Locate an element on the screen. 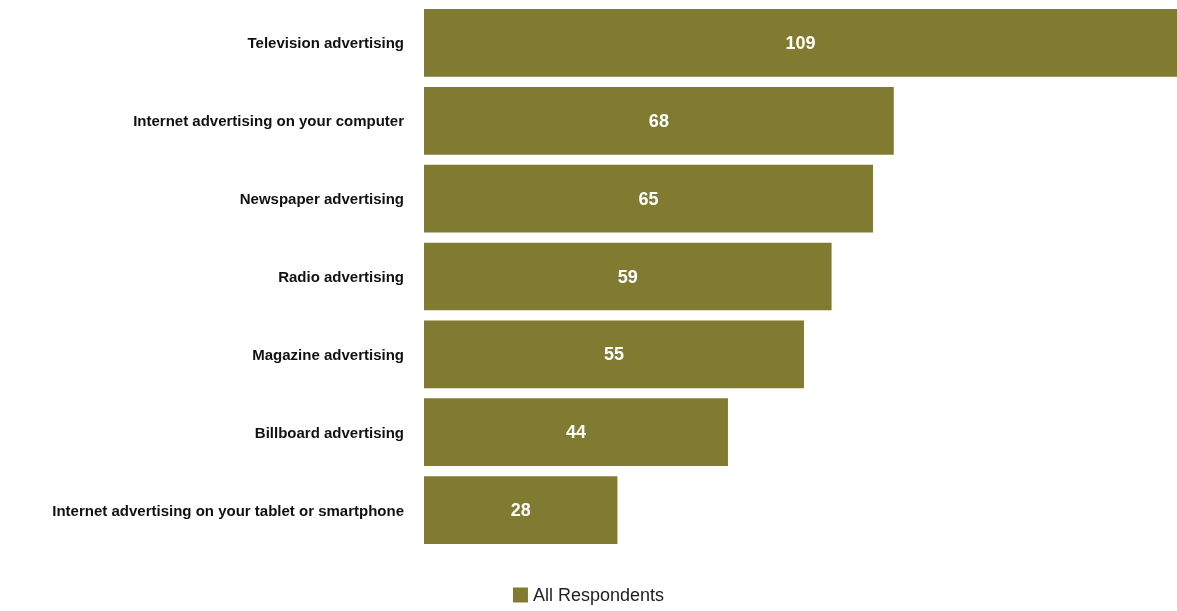  data-label: 68 is located at coordinates (658, 120).